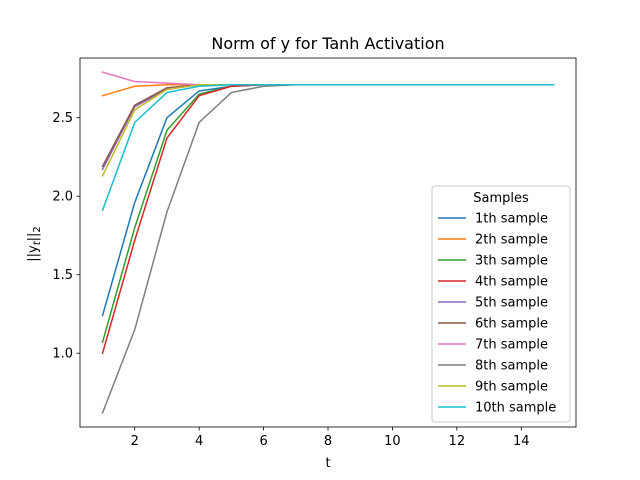 This screenshot has width=640, height=480. What do you see at coordinates (515, 408) in the screenshot?
I see `legend-entry-10: 10th sample` at bounding box center [515, 408].